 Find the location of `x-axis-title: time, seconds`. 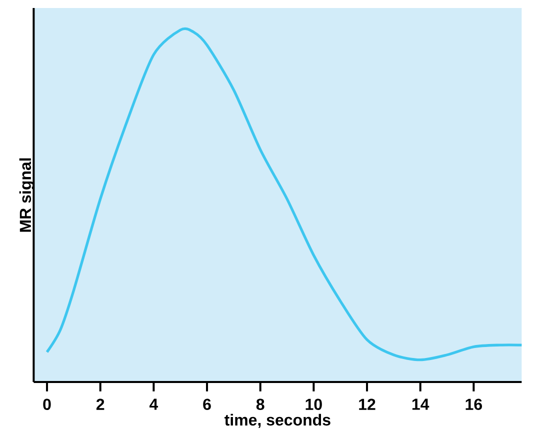

x-axis-title: time, seconds is located at coordinates (277, 421).